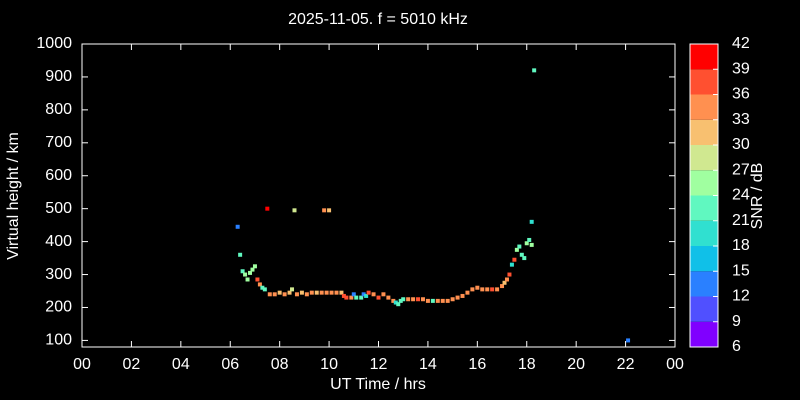 Image resolution: width=800 pixels, height=400 pixels. What do you see at coordinates (280, 364) in the screenshot?
I see `x-tick-label: 08` at bounding box center [280, 364].